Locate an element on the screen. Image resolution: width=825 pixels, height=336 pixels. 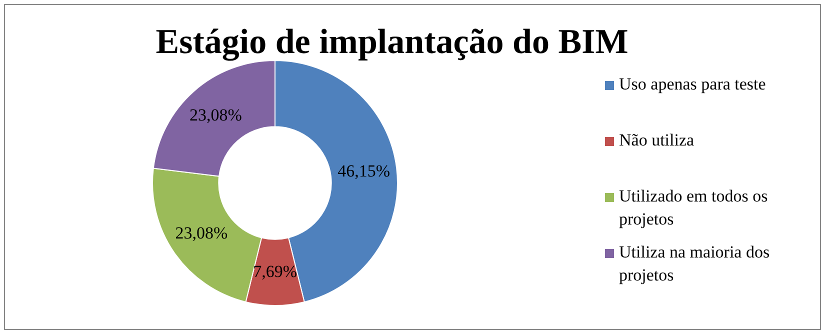
chart-title: Estágio de implantação do BIM is located at coordinates (392, 42).